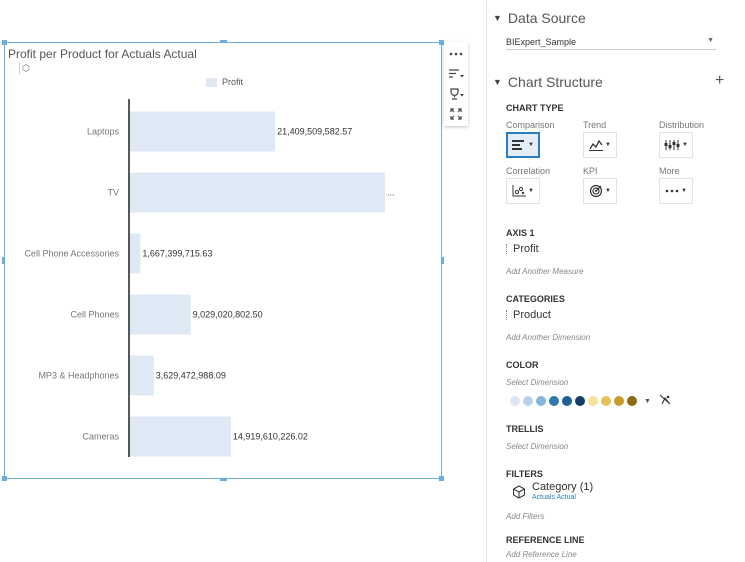  I want to click on categories-dimension-label: Product, so click(532, 315).